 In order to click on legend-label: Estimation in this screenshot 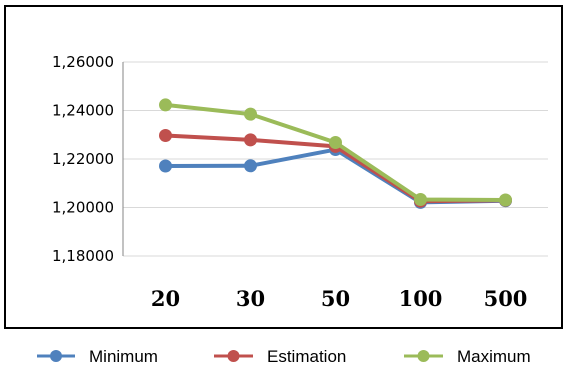, I will do `click(306, 356)`.